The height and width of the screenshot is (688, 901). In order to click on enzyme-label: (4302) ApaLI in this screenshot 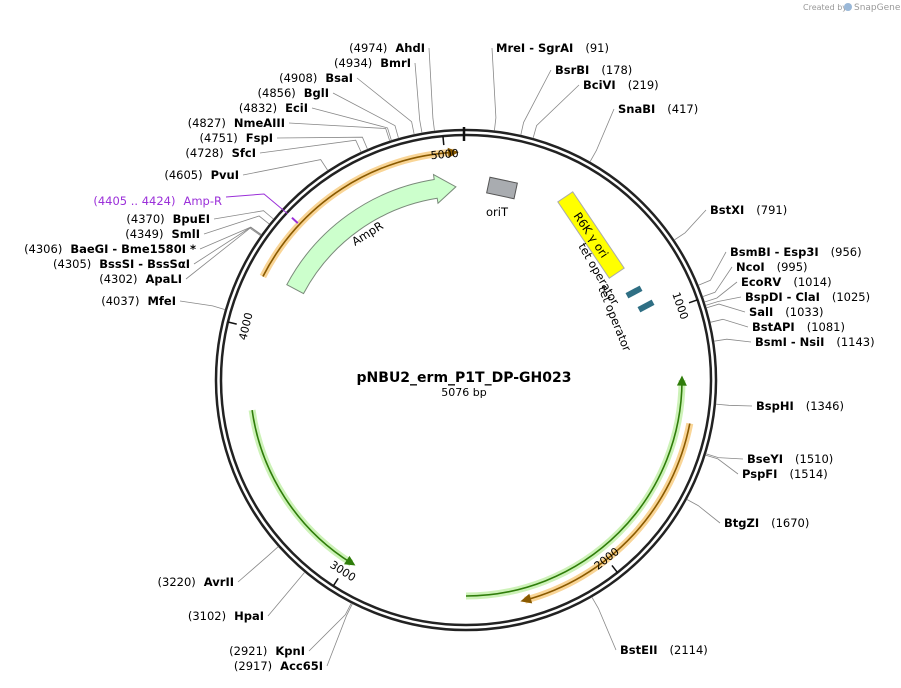, I will do `click(140, 279)`.